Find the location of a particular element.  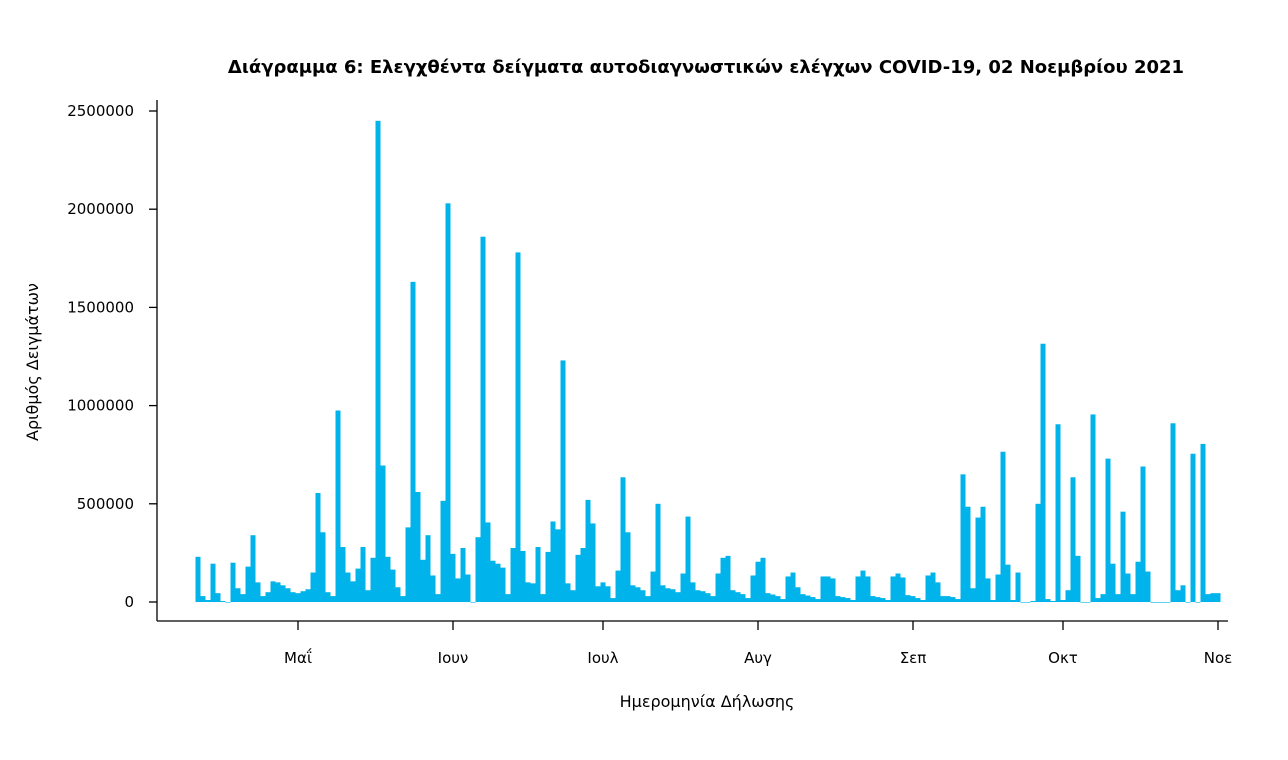

x-tick-label: Οκτ is located at coordinates (1063, 658).